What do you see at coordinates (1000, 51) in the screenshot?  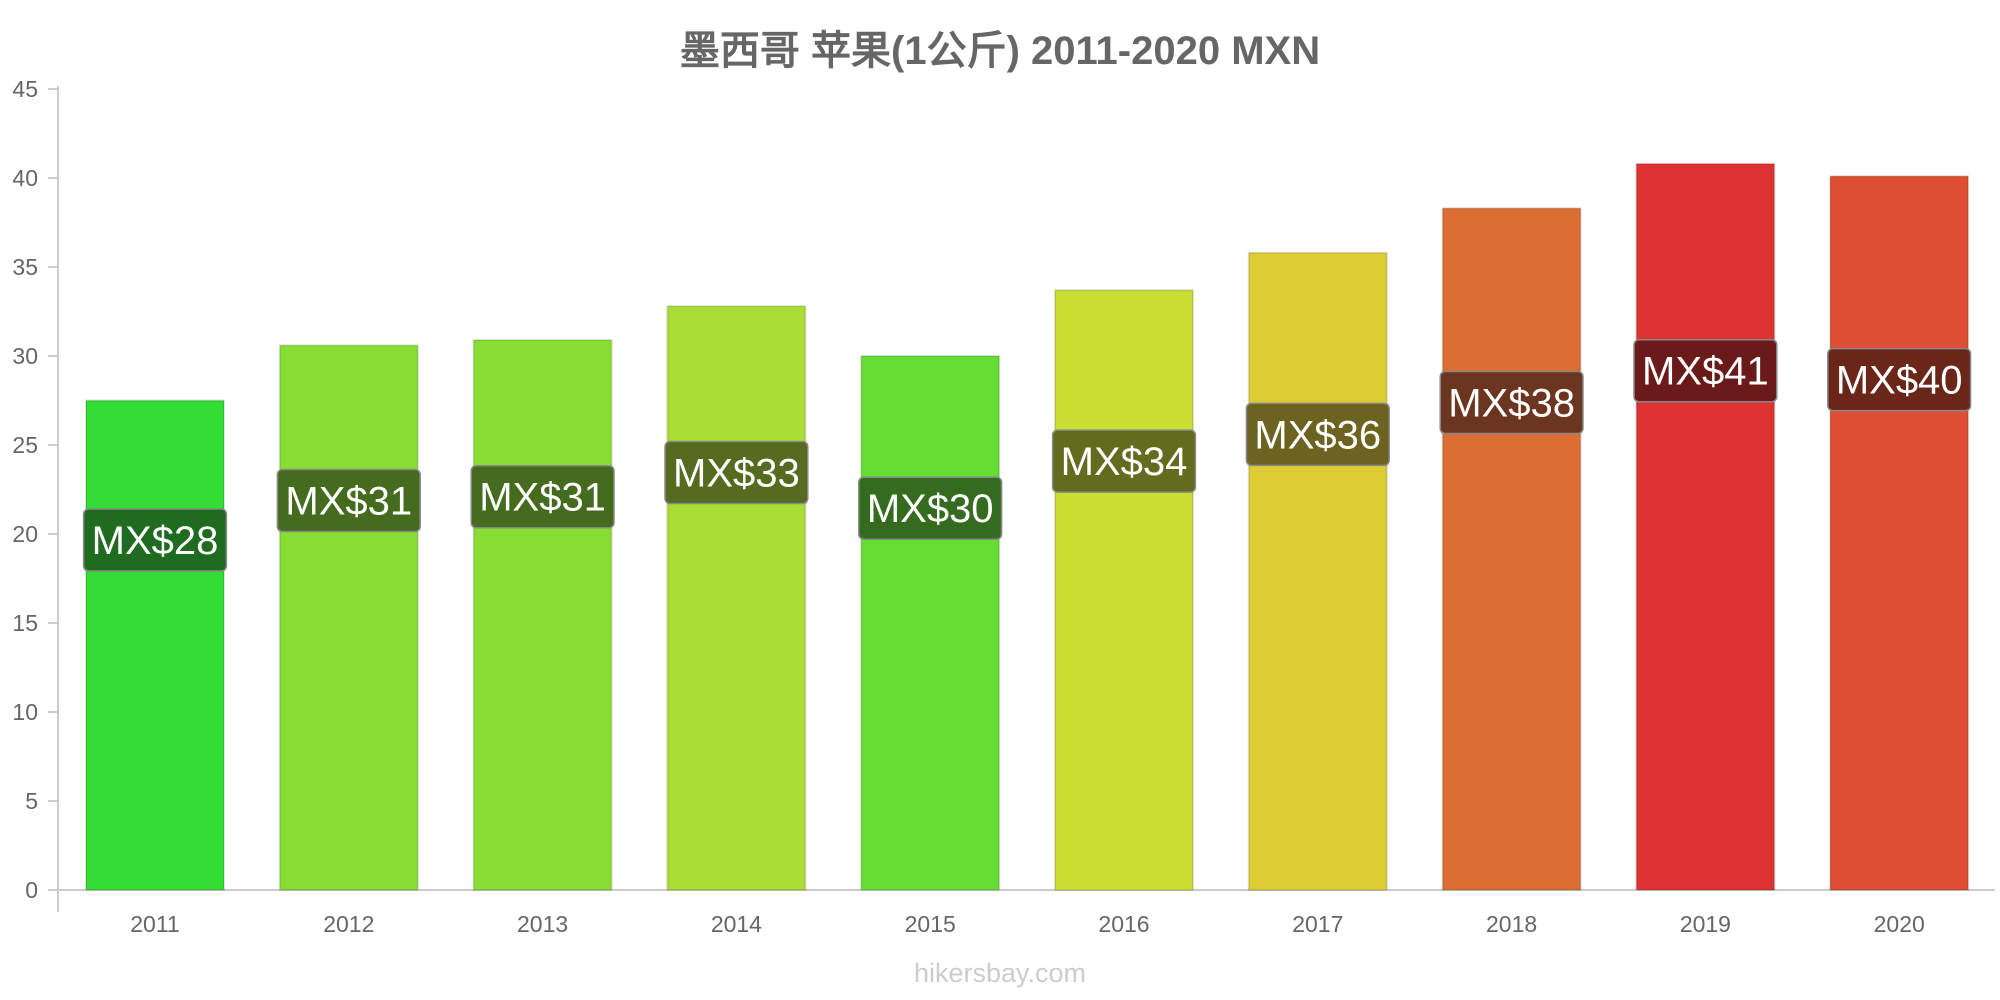 I see `chart-title: 墨西哥 苹果(1公斤) 2011-2020 MXN` at bounding box center [1000, 51].